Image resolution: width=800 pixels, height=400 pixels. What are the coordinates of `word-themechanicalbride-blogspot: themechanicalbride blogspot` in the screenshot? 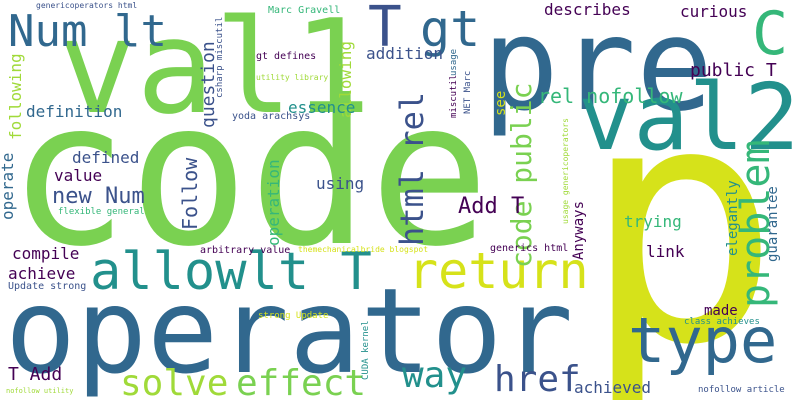 It's located at (363, 250).